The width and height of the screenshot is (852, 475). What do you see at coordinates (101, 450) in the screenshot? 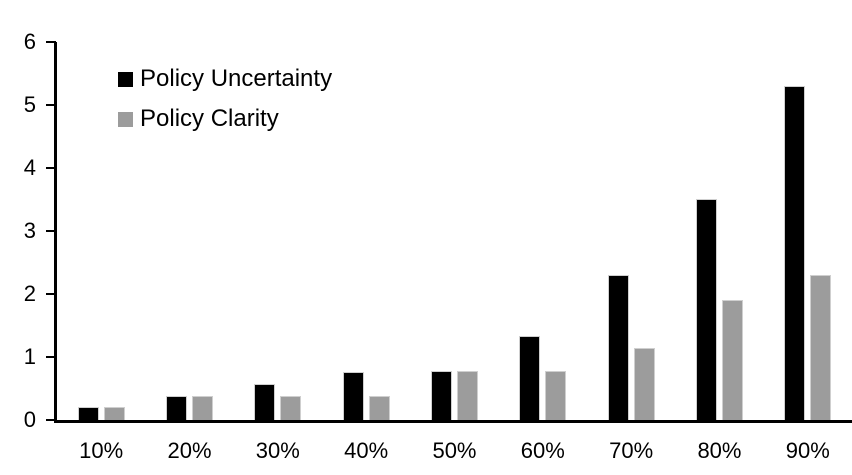
I see `x-axis-category-label: 10%` at bounding box center [101, 450].